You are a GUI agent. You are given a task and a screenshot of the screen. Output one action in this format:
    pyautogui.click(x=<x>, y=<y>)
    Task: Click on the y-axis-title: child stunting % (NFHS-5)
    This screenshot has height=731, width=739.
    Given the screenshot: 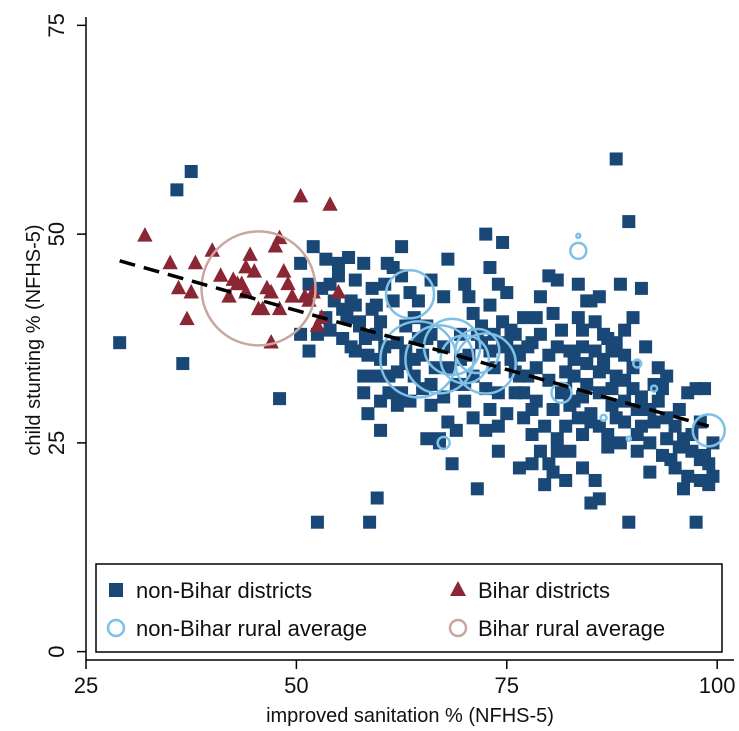 What is the action you would take?
    pyautogui.click(x=34, y=339)
    